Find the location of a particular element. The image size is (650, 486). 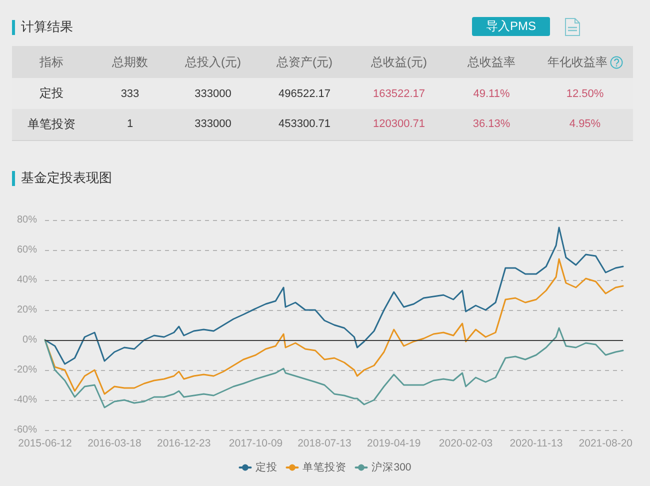

x-tick-label: 2021-08-20 is located at coordinates (605, 444).